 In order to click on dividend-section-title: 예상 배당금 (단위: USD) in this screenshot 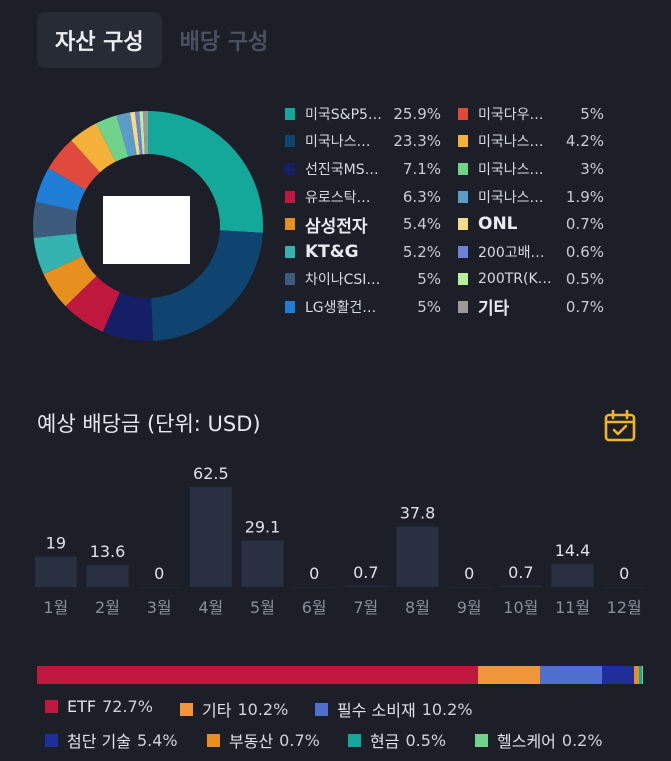, I will do `click(149, 424)`.